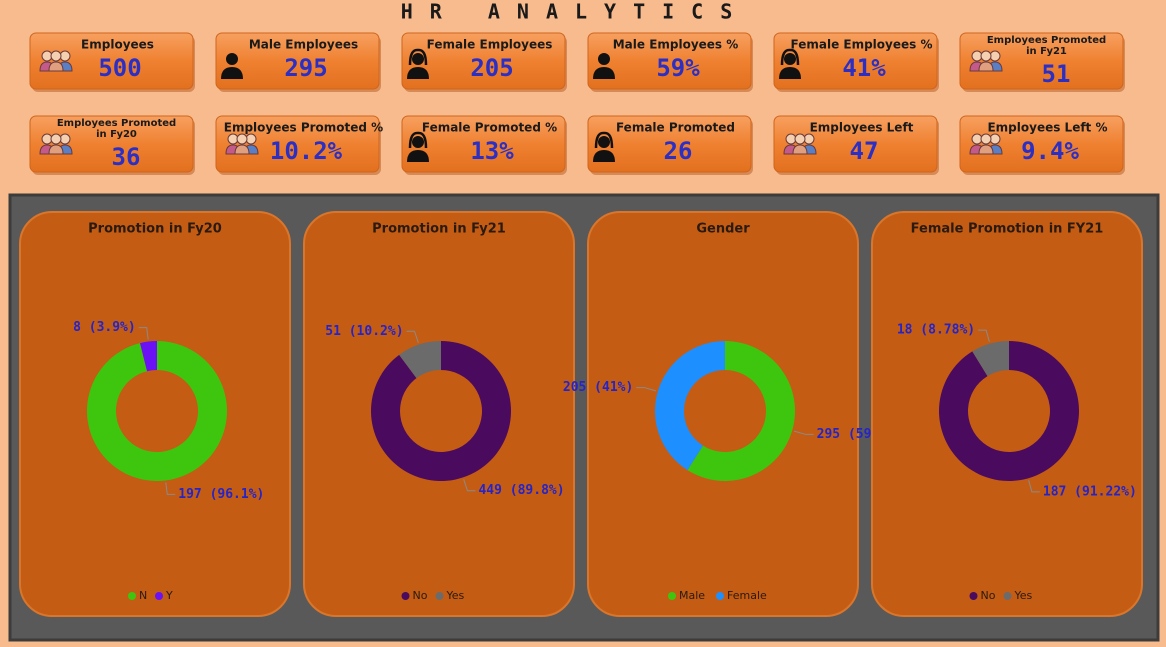 The width and height of the screenshot is (1166, 647). What do you see at coordinates (439, 229) in the screenshot?
I see `chart-title: Promotion in Fy21` at bounding box center [439, 229].